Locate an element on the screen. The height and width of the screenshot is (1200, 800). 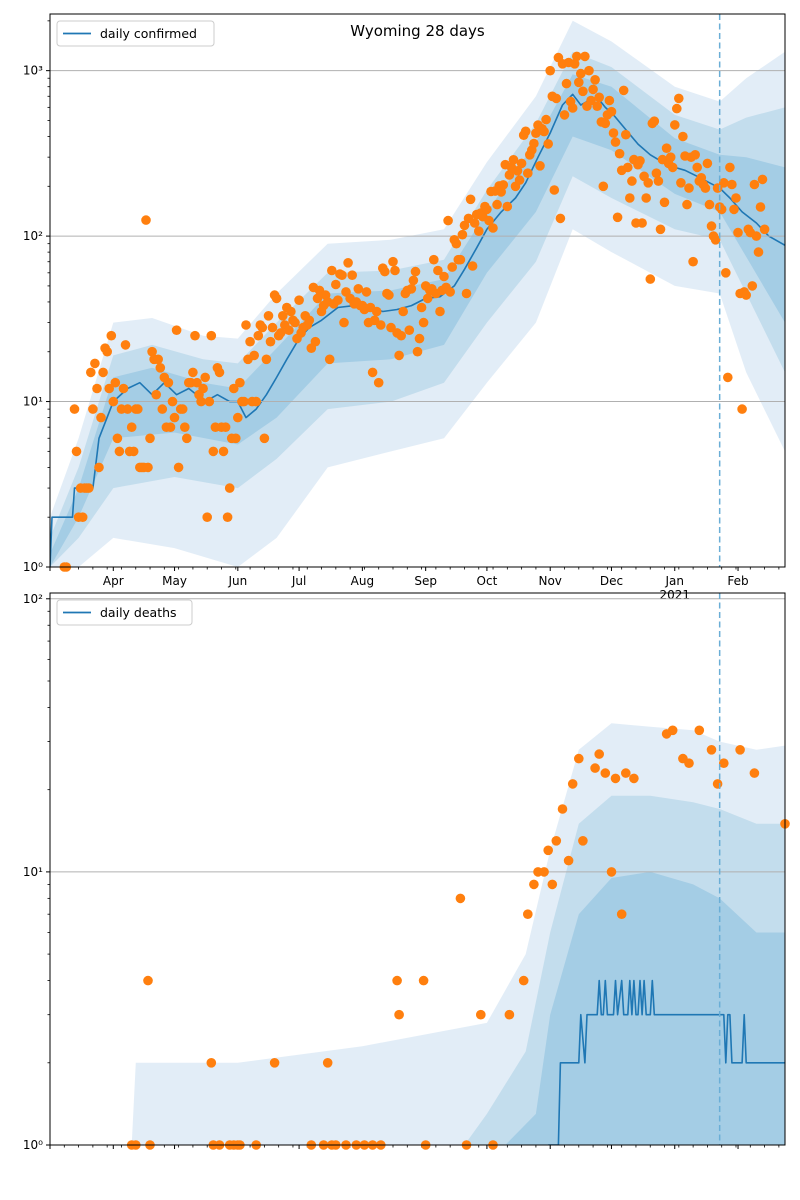
legend: daily confirmed is located at coordinates (135, 33).